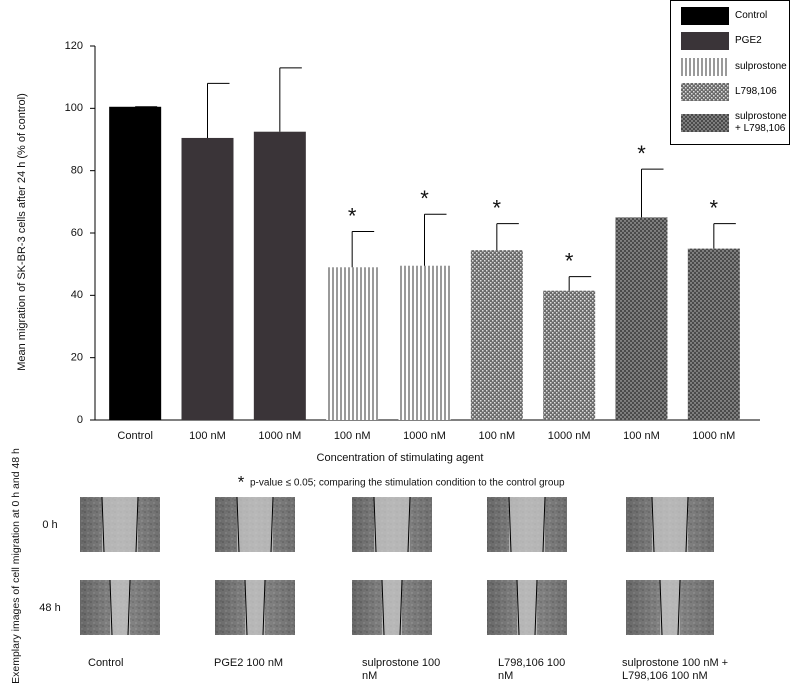 The height and width of the screenshot is (684, 798). What do you see at coordinates (675, 669) in the screenshot?
I see `column-label: sulprostone 100 nM + L798,106 100 nM` at bounding box center [675, 669].